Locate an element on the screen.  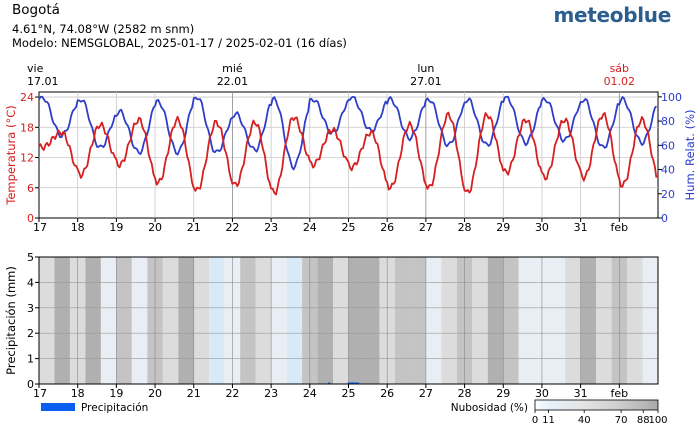
x-tick-label: 19 is located at coordinates (116, 227).